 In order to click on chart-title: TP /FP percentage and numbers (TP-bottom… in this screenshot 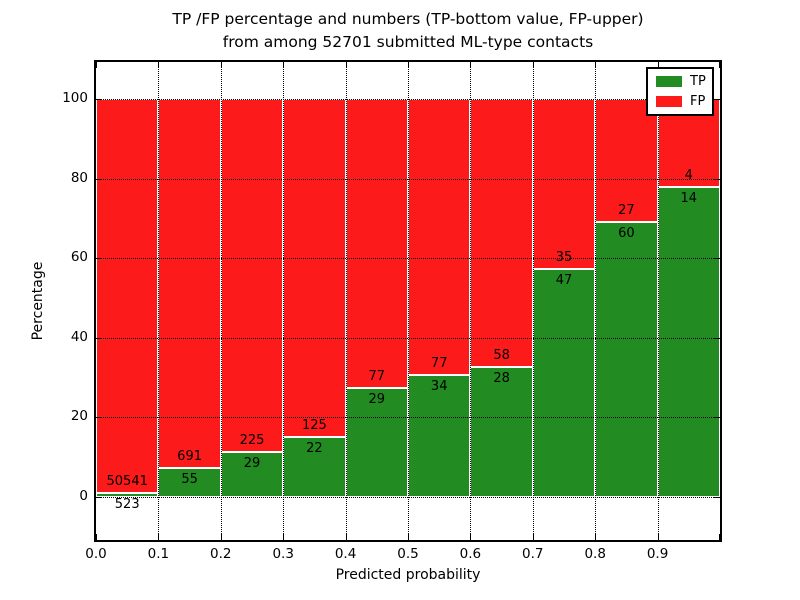, I will do `click(408, 31)`.